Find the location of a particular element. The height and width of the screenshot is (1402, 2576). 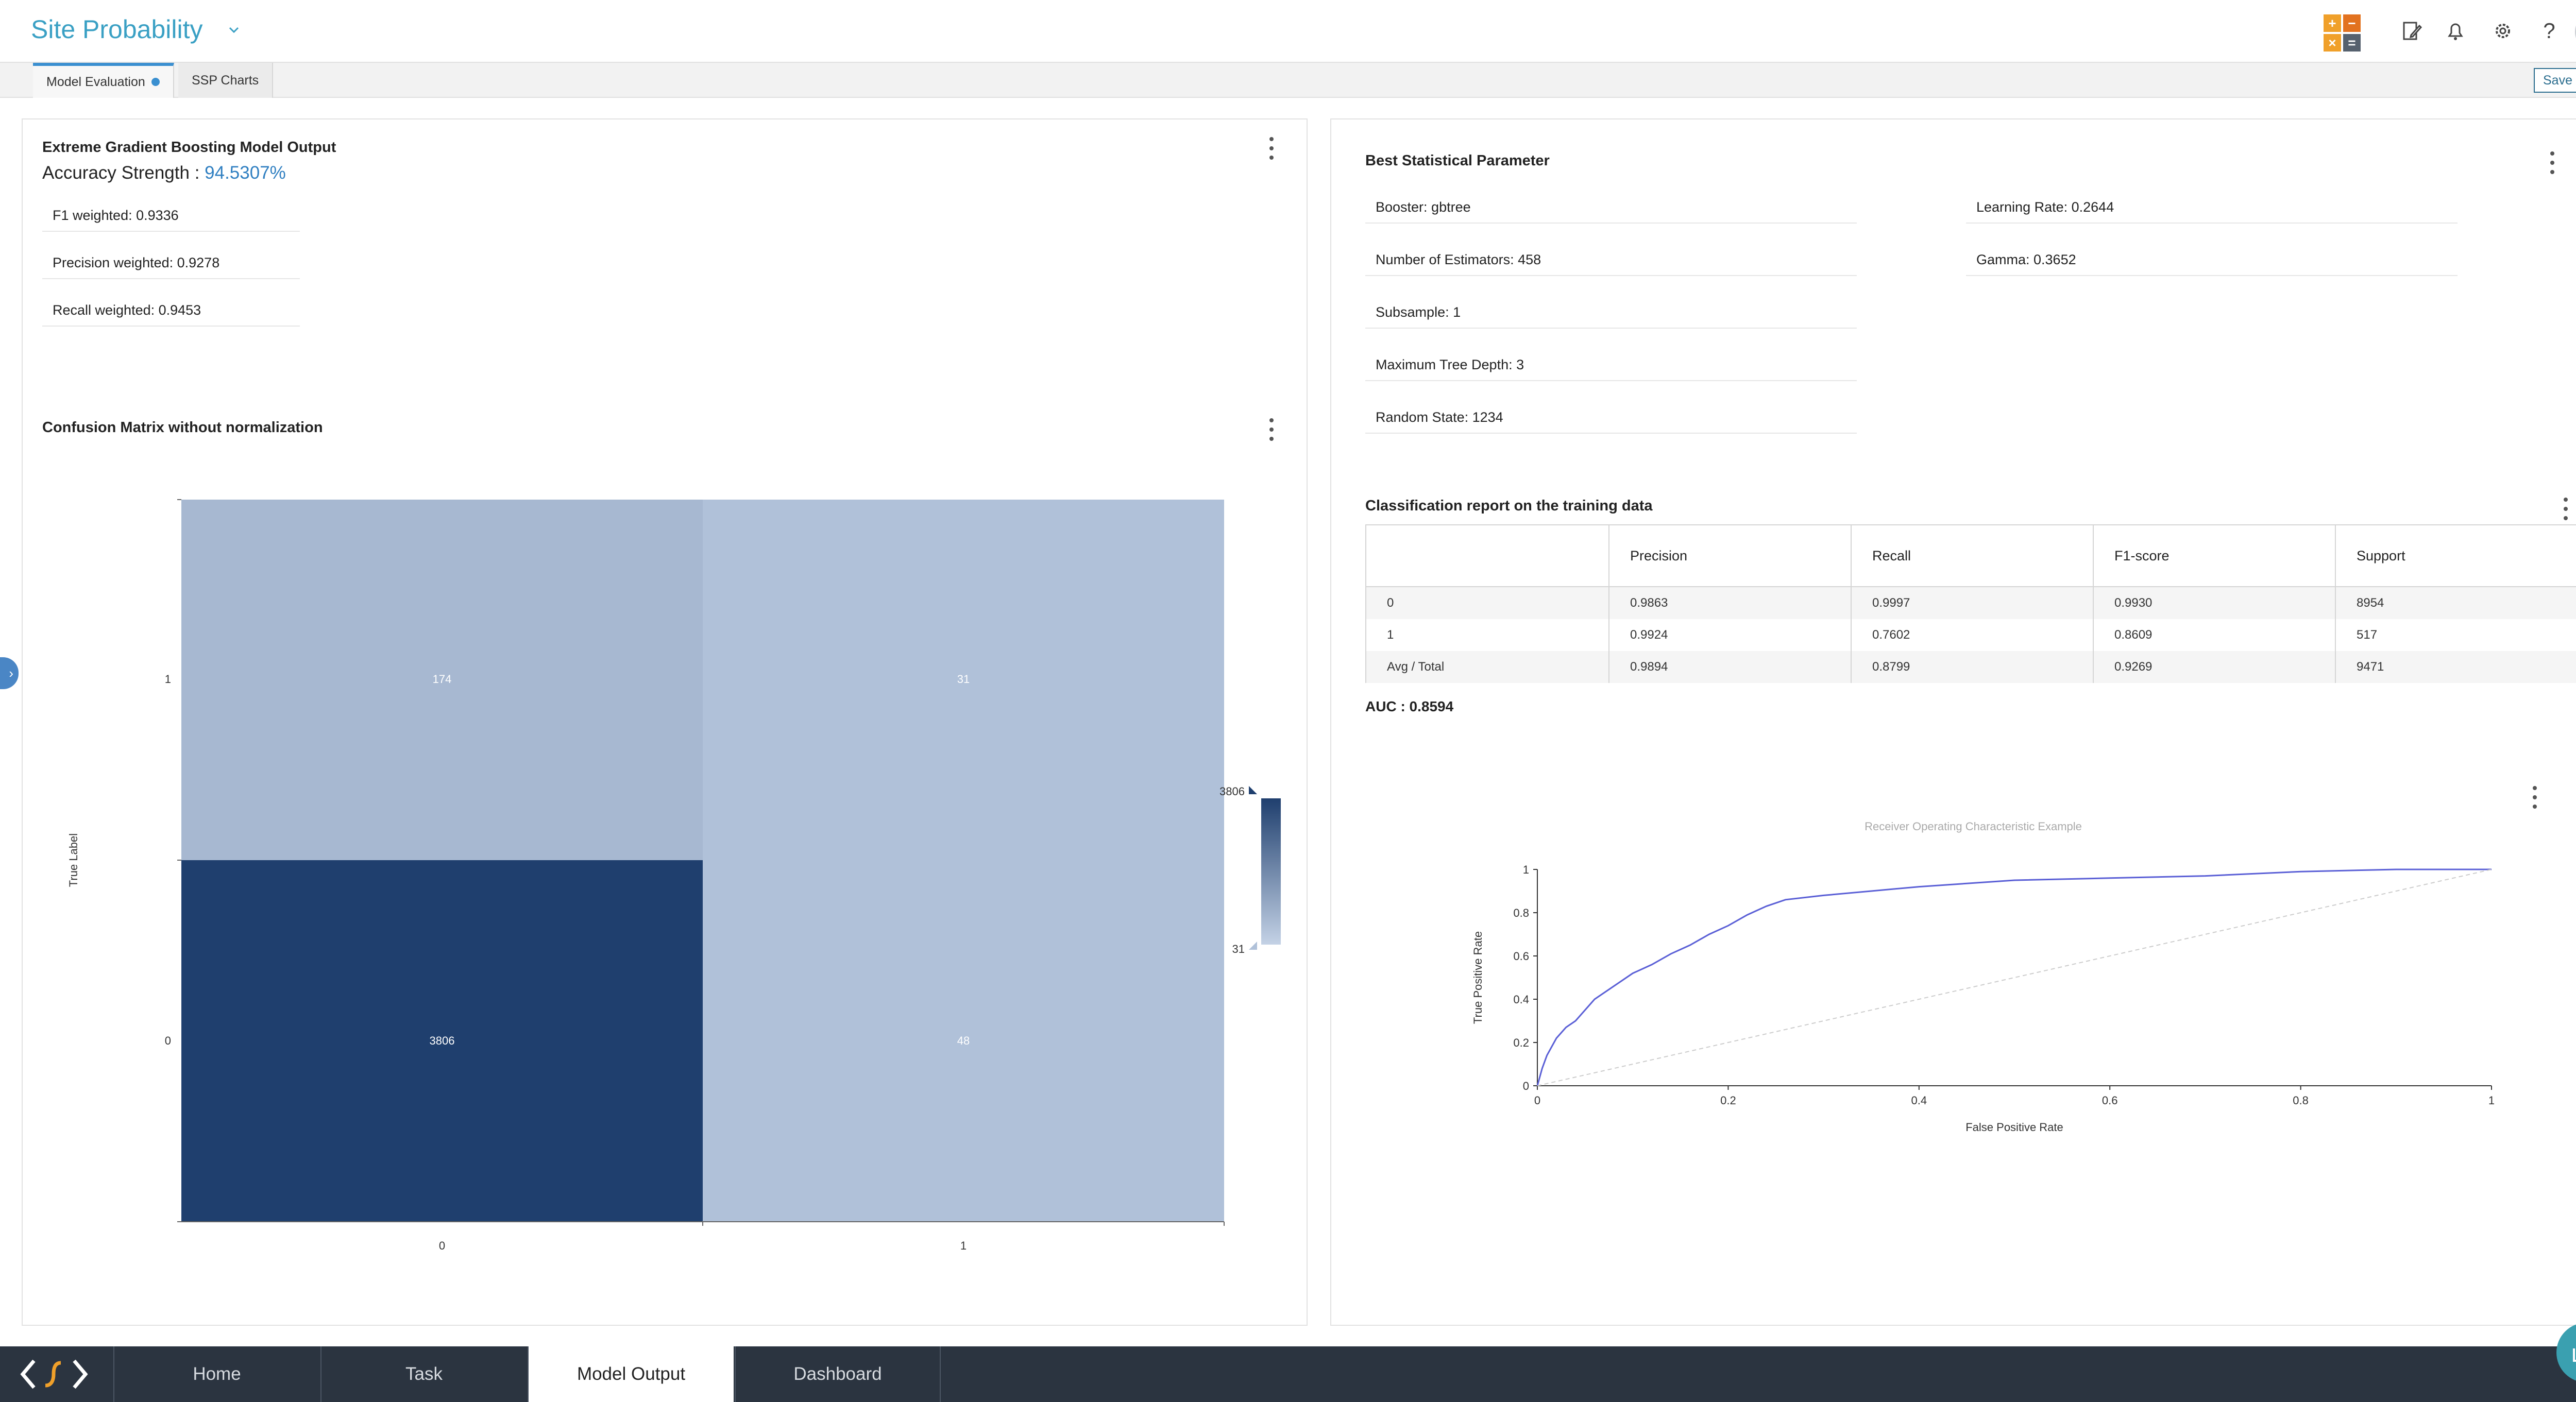

cm-value-0-1: 48 is located at coordinates (963, 1040).